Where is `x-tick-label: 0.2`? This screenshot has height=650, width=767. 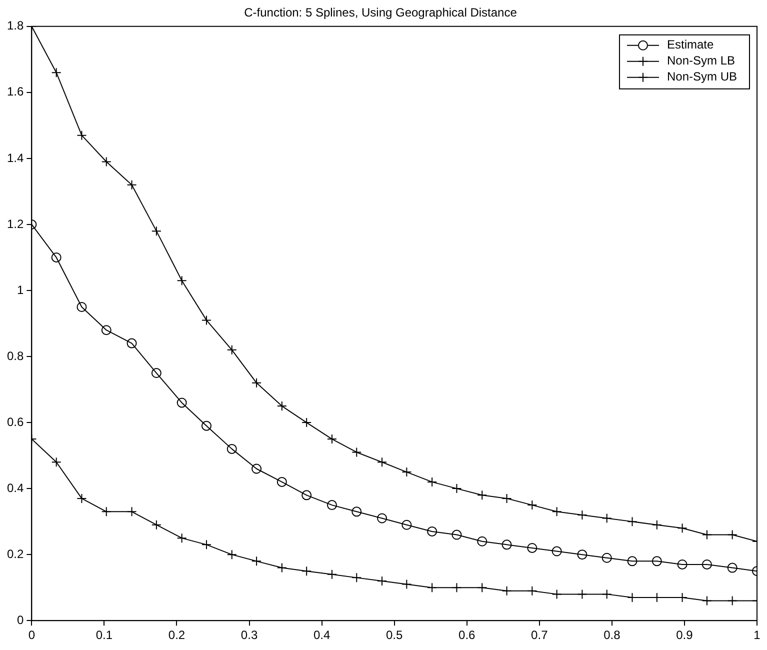
x-tick-label: 0.2 is located at coordinates (177, 635).